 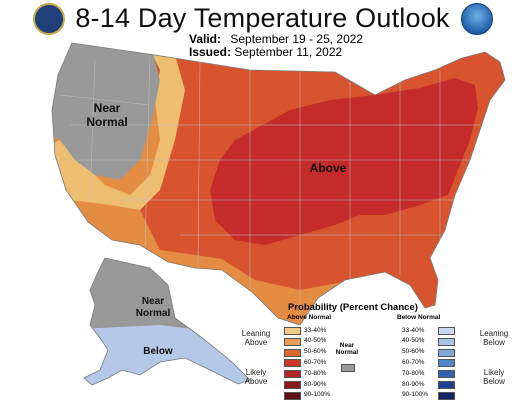 I want to click on legend-below-range-6: 90-100%, so click(x=415, y=395).